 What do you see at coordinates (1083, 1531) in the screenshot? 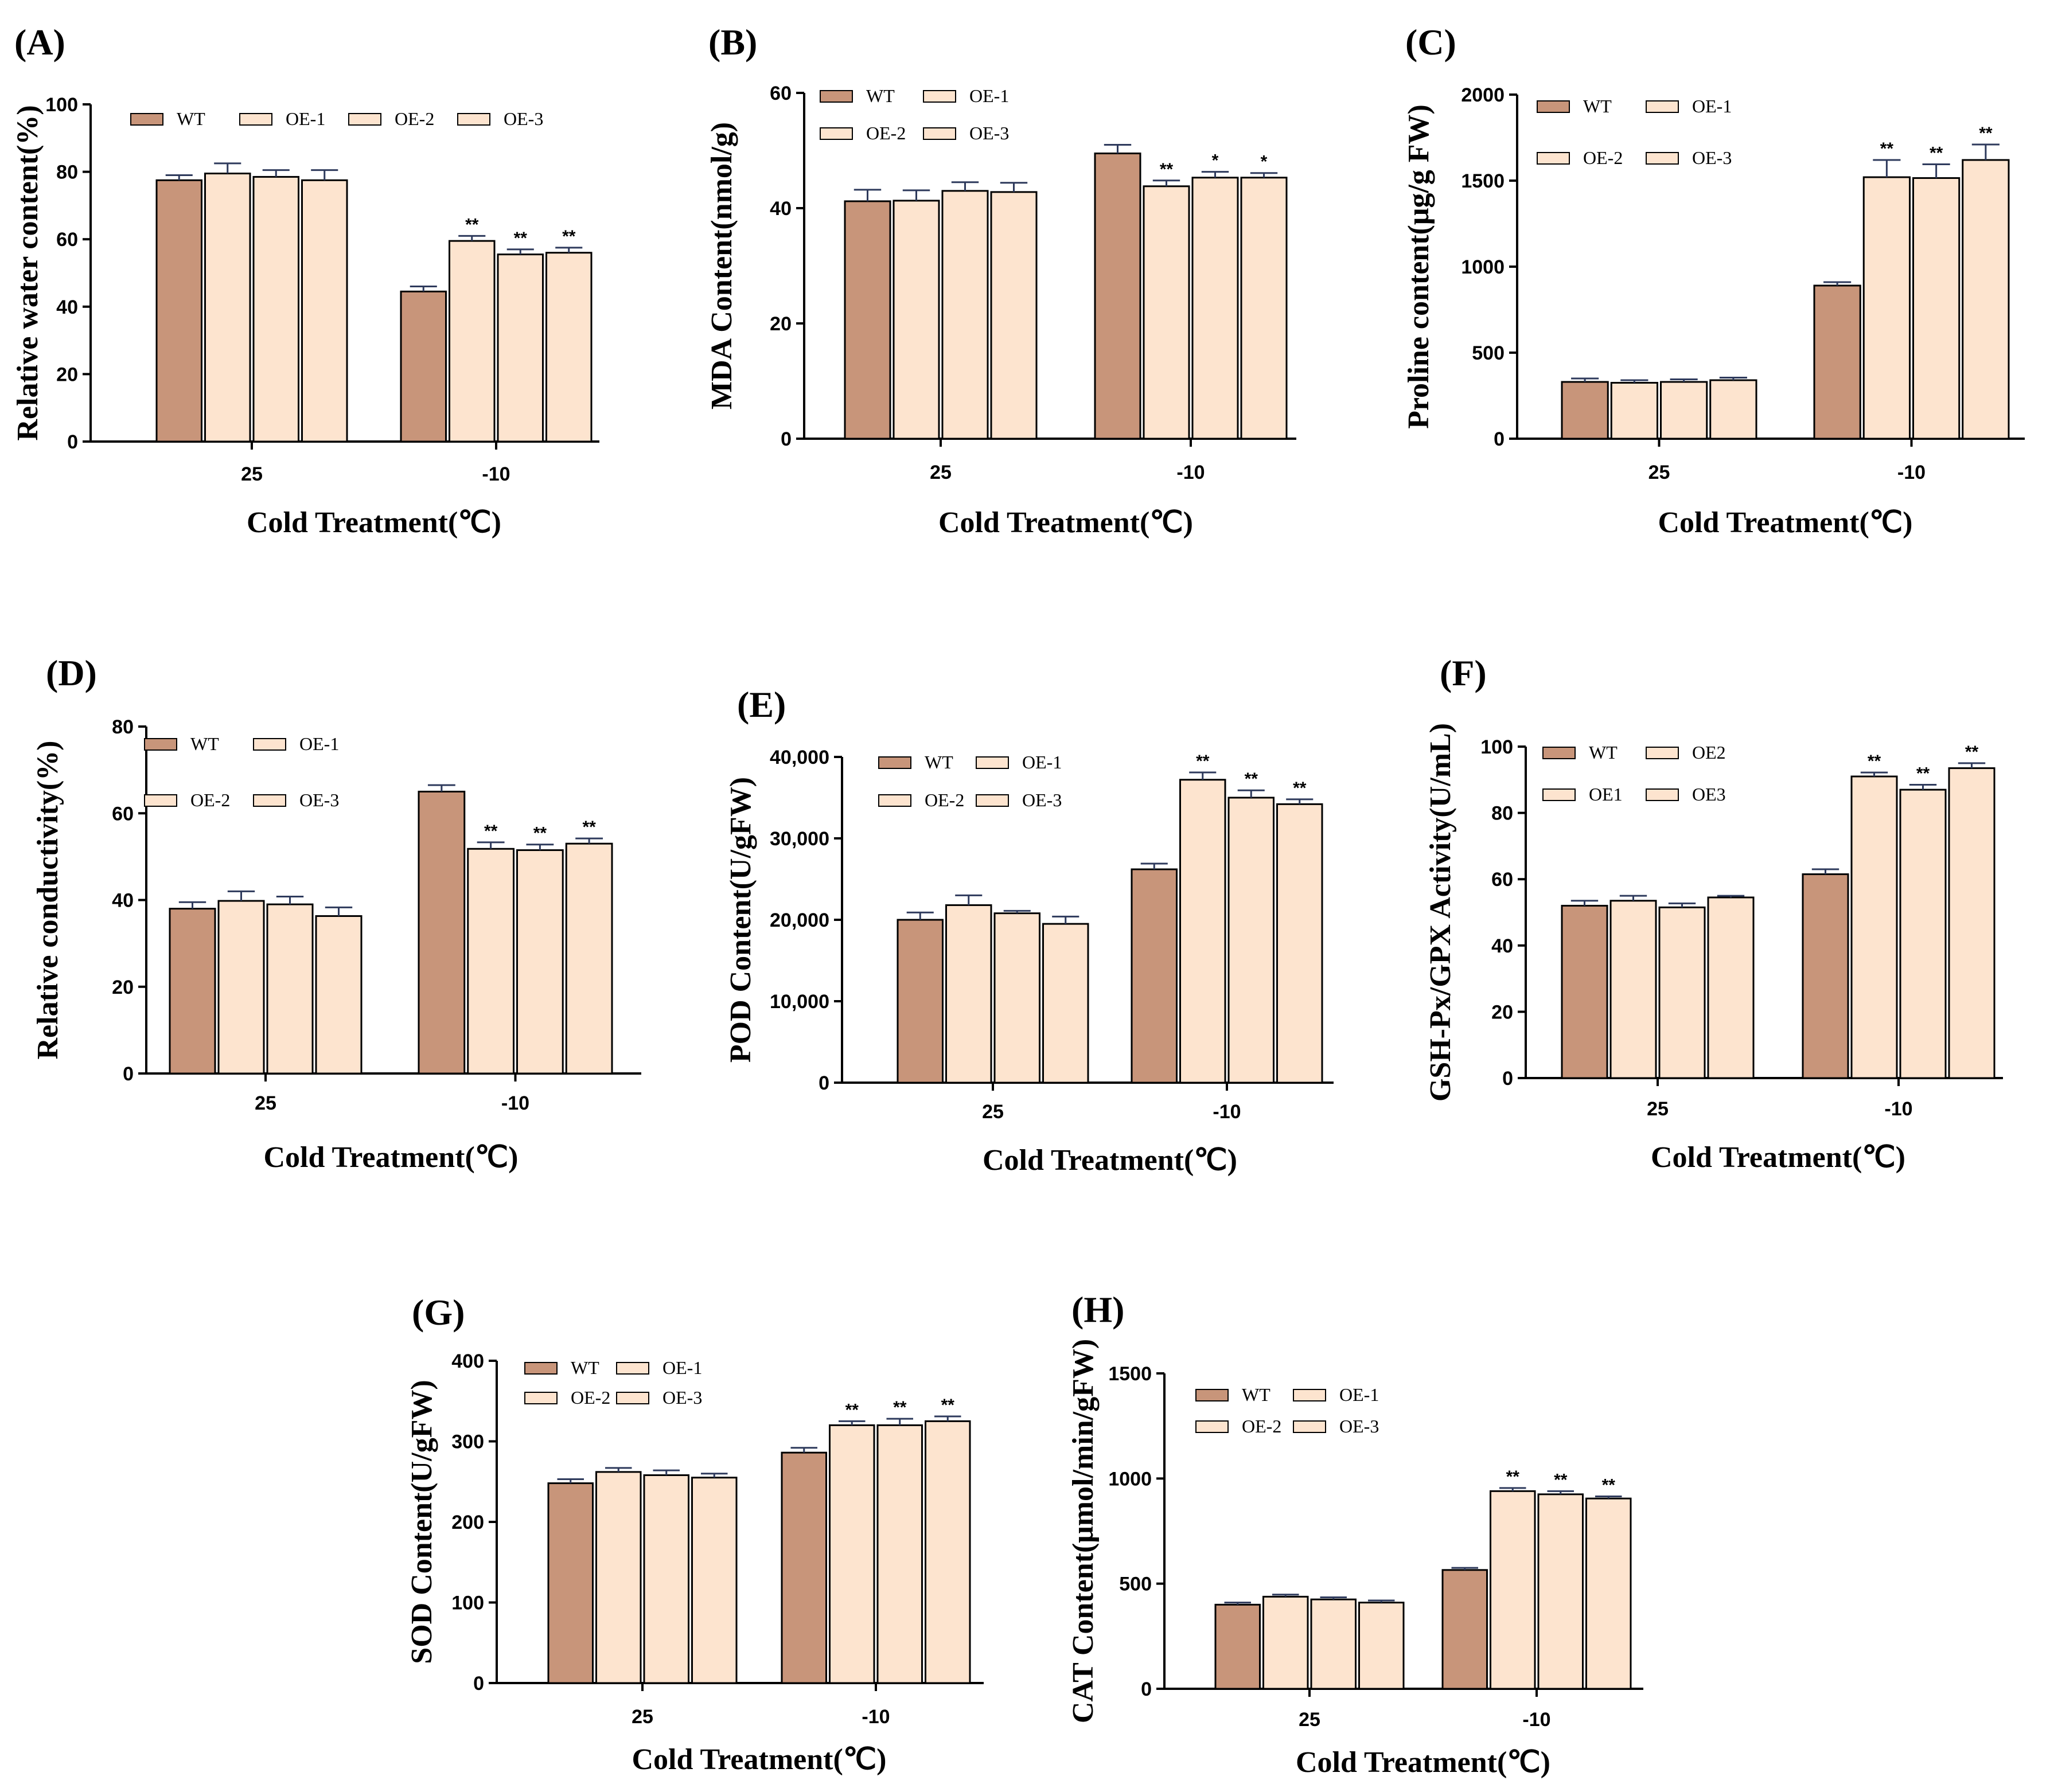
I see `y-axis-title: CAT Content(μmol/min/gFW)` at bounding box center [1083, 1531].